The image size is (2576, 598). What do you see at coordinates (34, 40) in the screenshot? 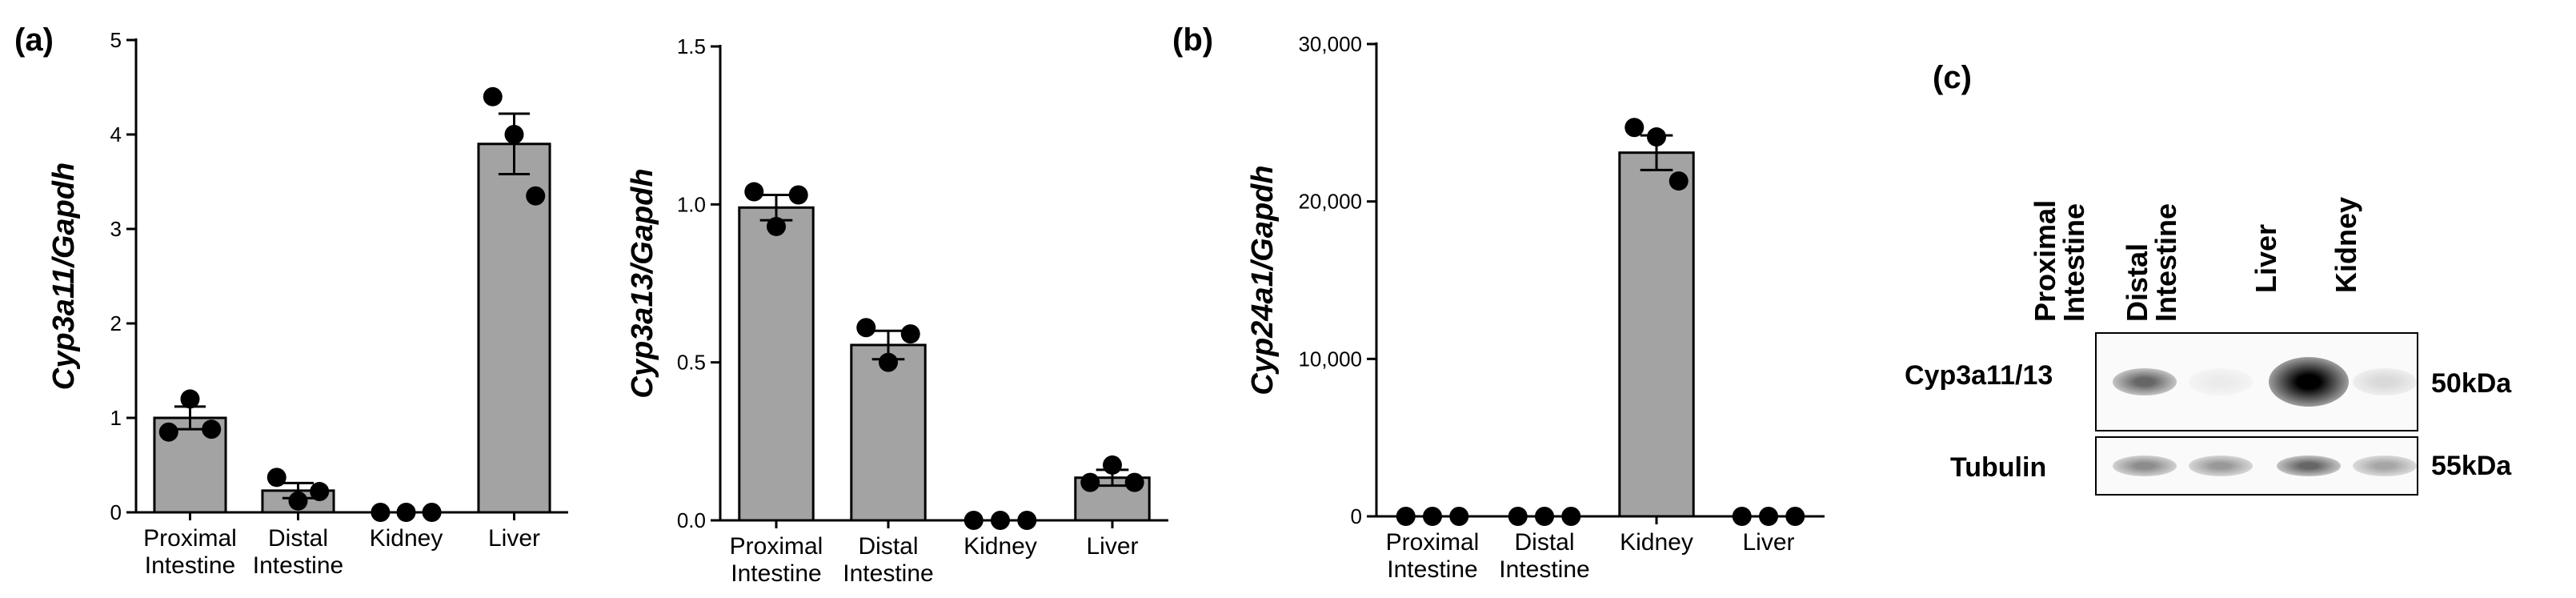
I see `panel-label-a: (a)` at bounding box center [34, 40].